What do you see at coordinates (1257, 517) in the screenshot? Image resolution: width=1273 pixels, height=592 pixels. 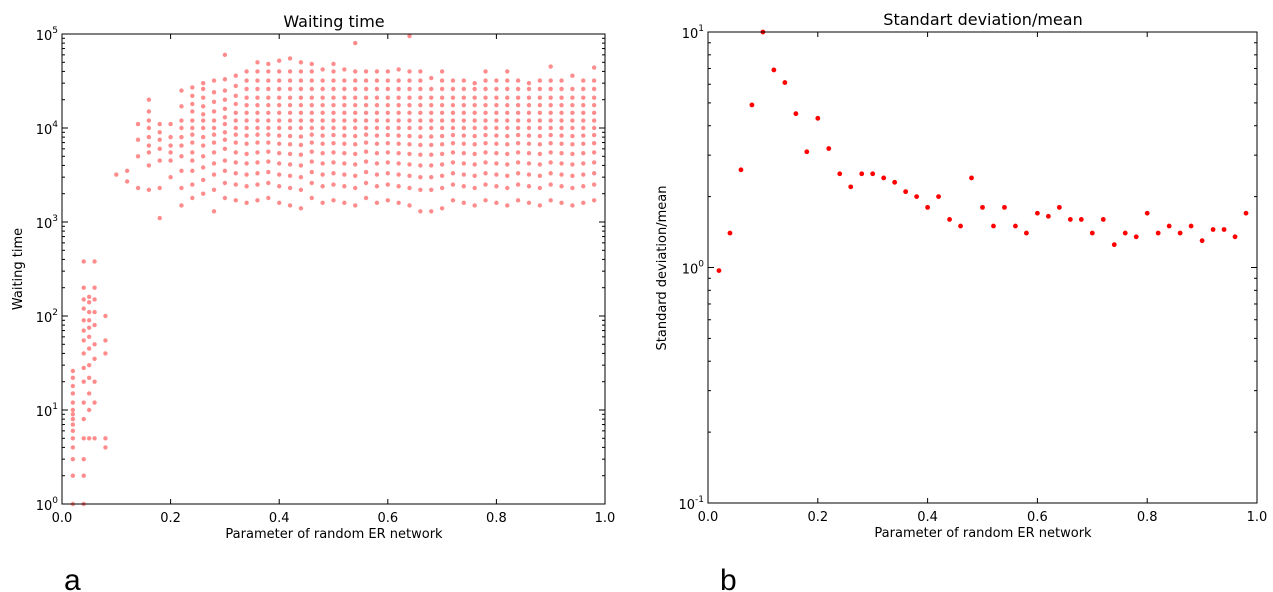 I see `chart-b-xtick-label: 1.0` at bounding box center [1257, 517].